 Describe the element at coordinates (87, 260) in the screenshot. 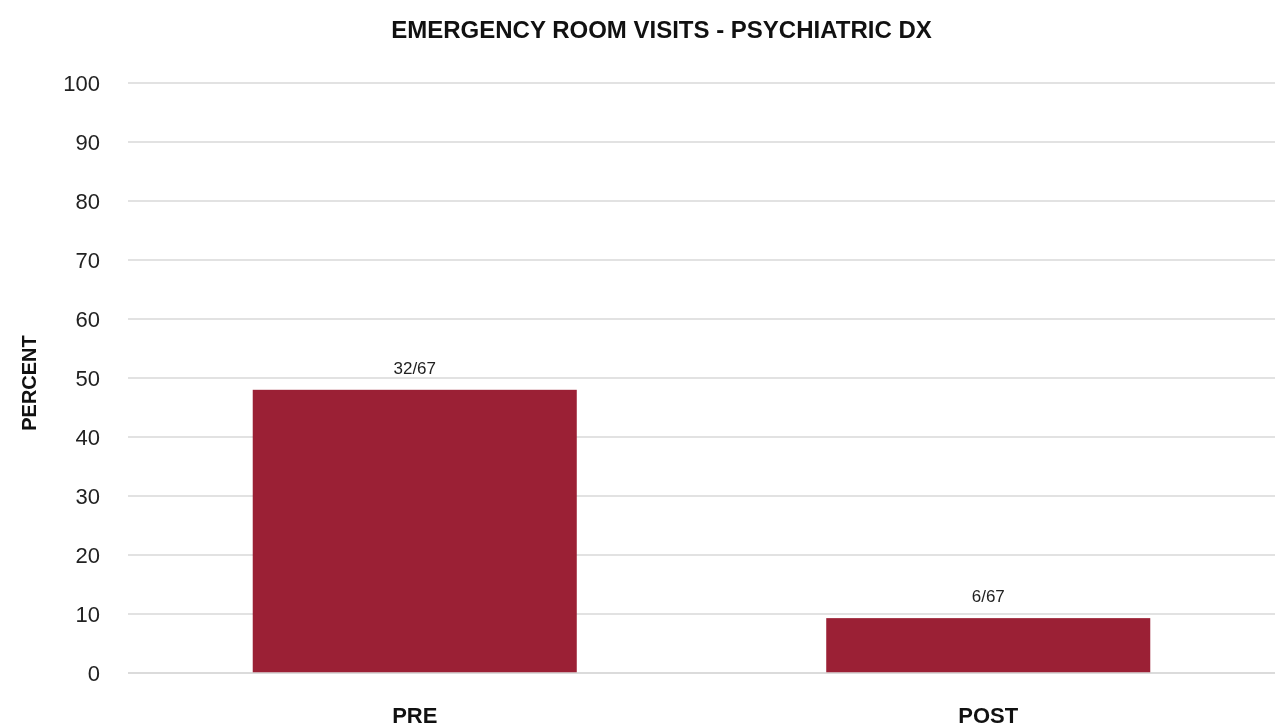

I see `y-tick-label: 70` at that location.